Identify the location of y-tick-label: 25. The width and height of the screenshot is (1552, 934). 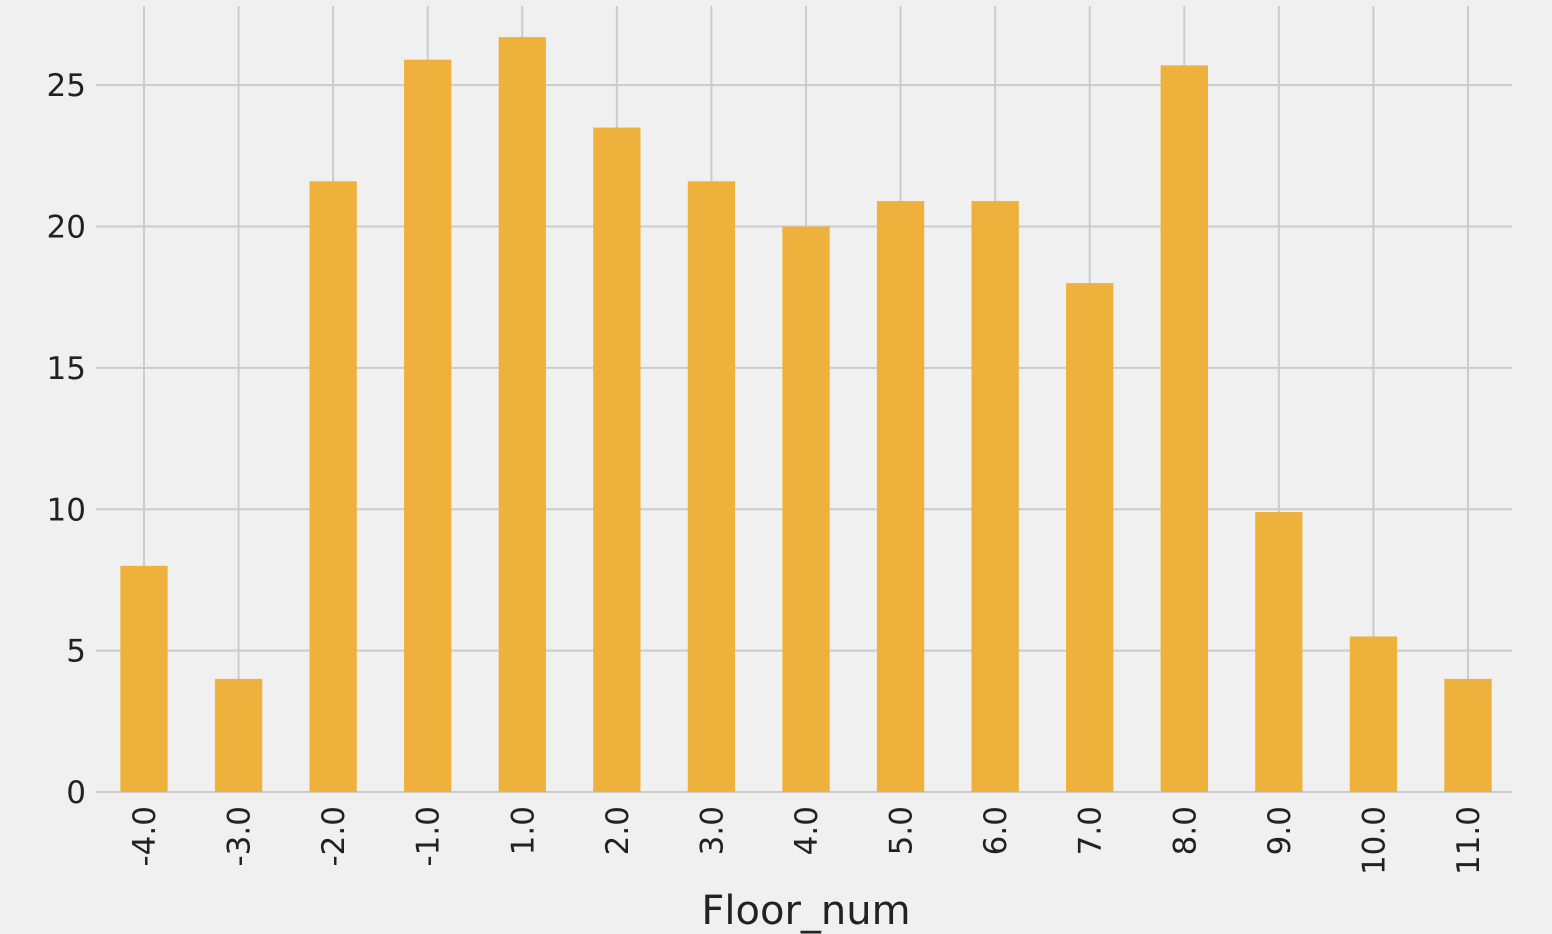
(66, 86).